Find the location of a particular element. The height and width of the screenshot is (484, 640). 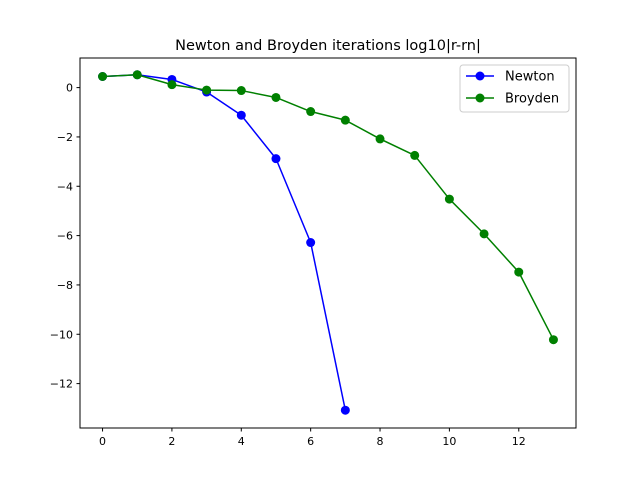

y-tick-label: −8 is located at coordinates (65, 285).